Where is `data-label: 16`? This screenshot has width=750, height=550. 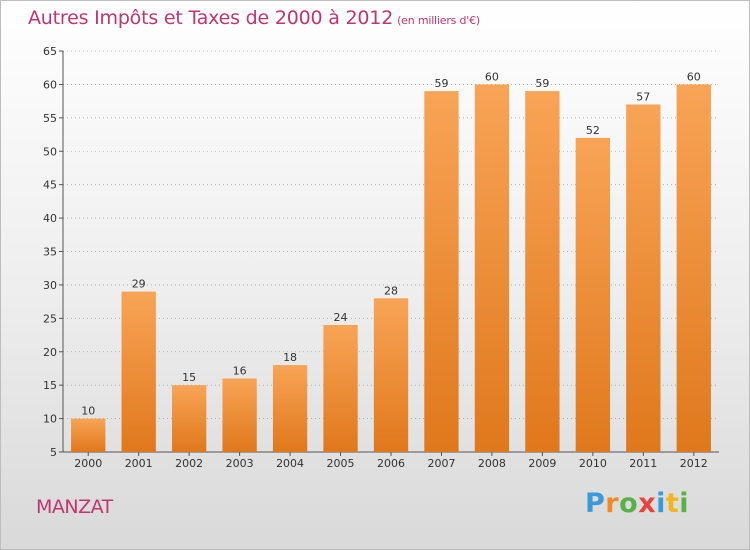
data-label: 16 is located at coordinates (240, 370).